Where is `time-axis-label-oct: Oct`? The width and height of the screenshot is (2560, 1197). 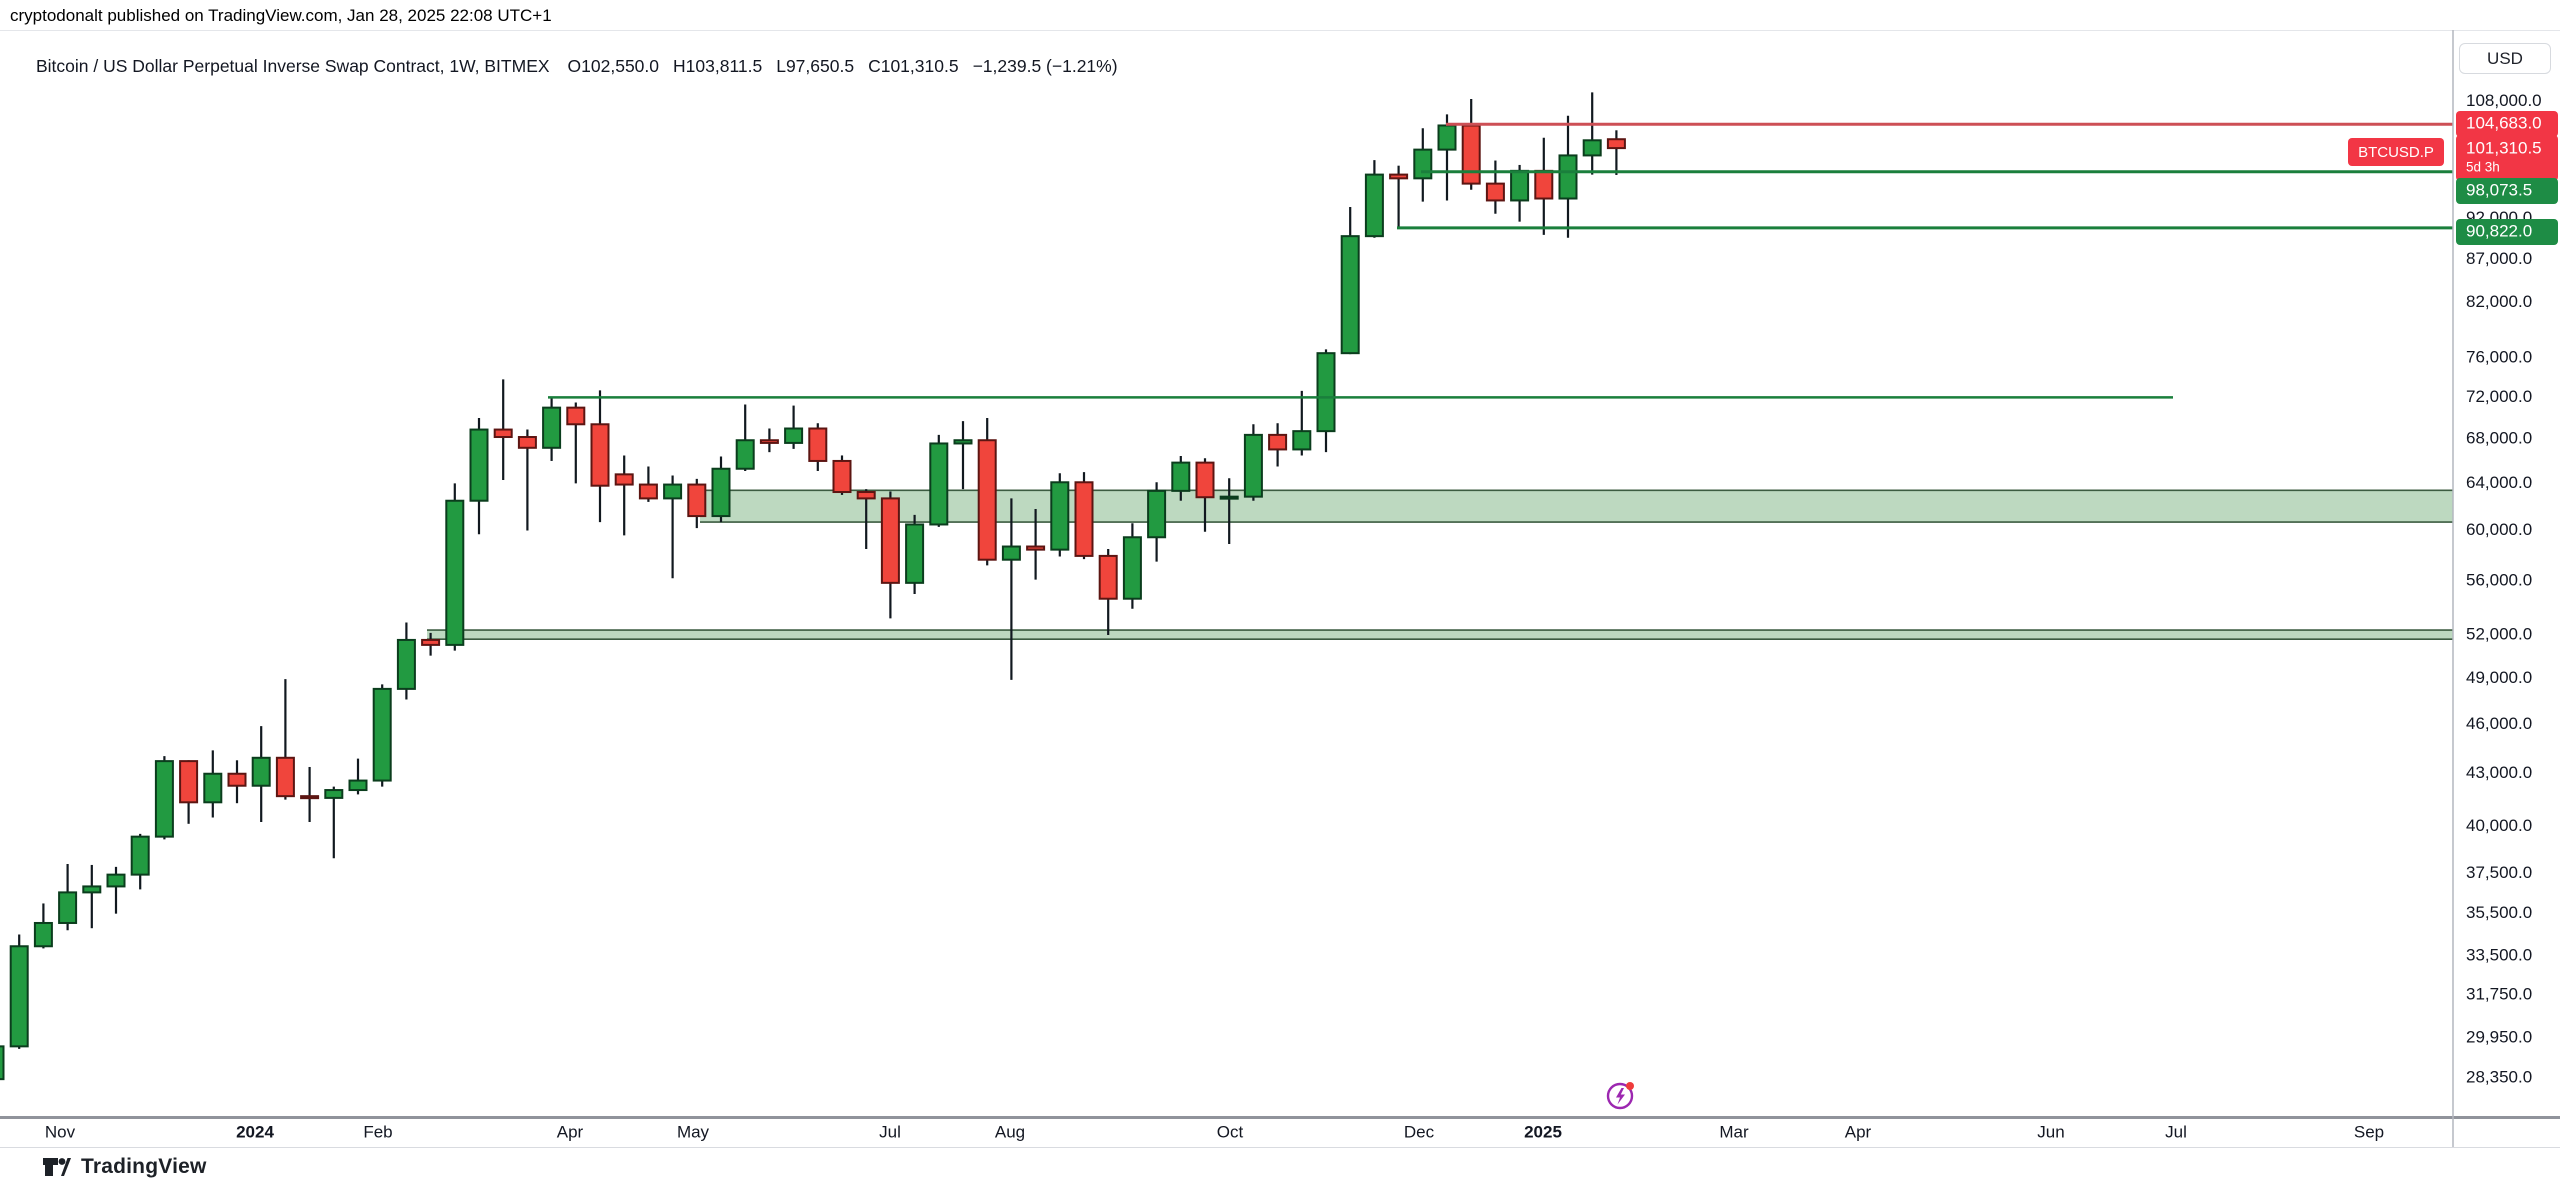 time-axis-label-oct: Oct is located at coordinates (1230, 1131).